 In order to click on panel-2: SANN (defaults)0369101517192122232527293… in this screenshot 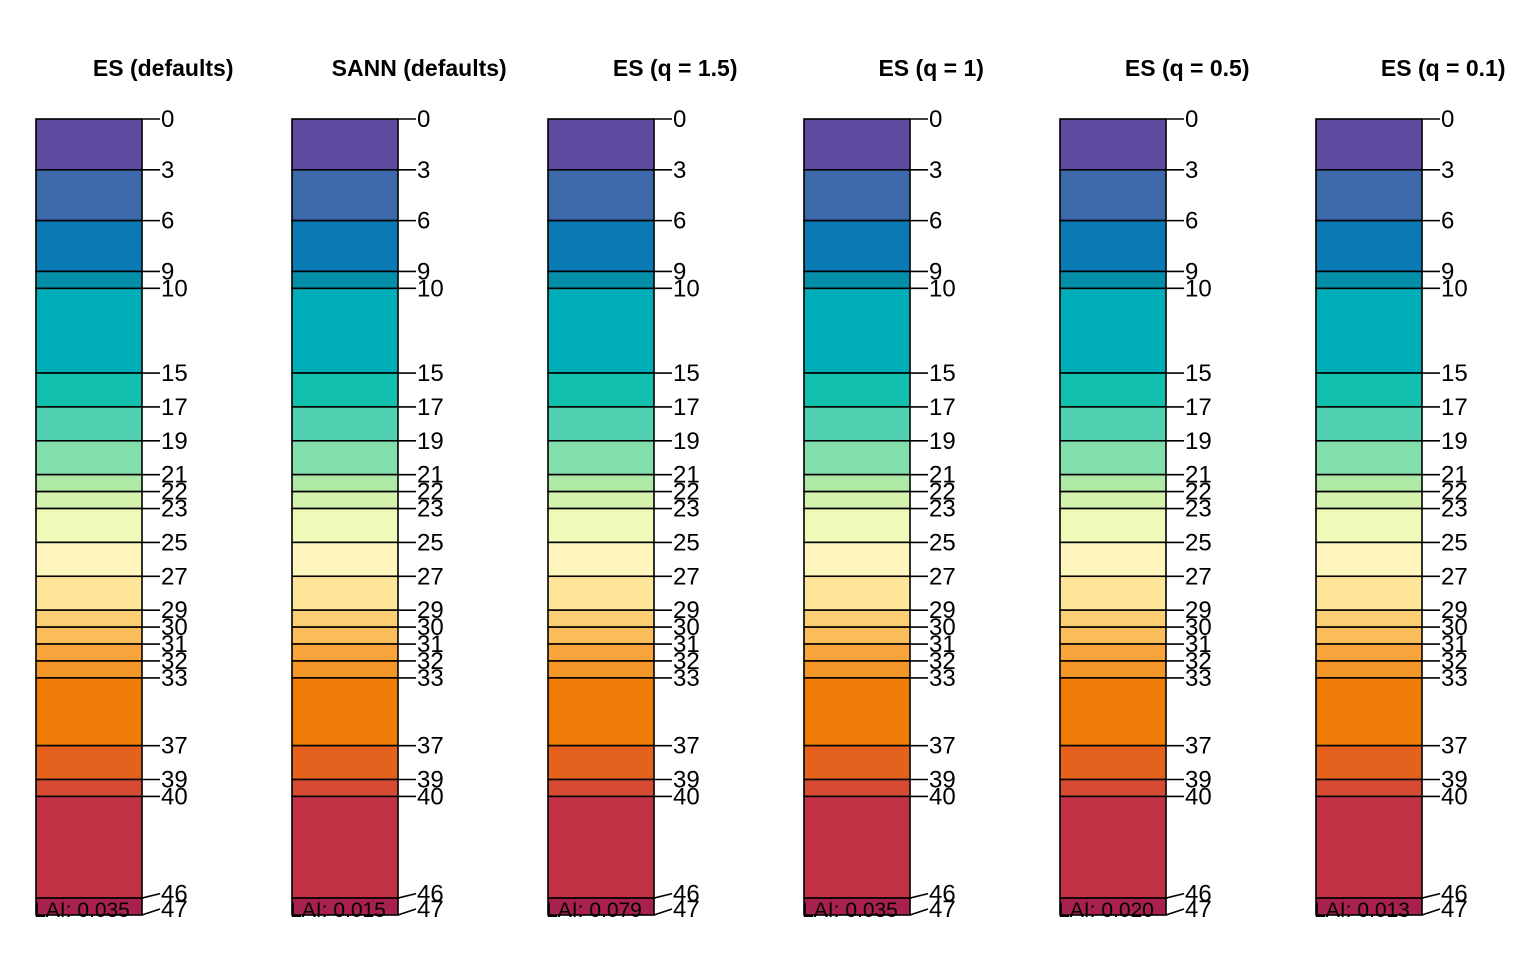, I will do `click(398, 489)`.